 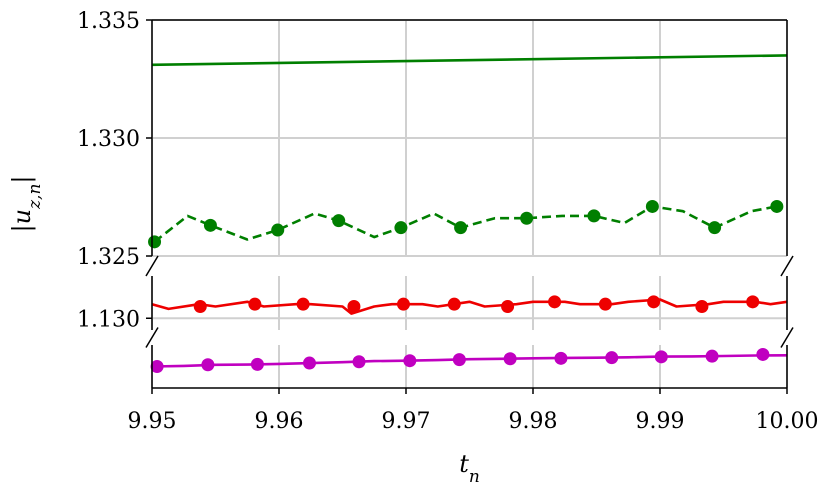 What do you see at coordinates (533, 421) in the screenshot?
I see `x-tick-label: 9.98` at bounding box center [533, 421].